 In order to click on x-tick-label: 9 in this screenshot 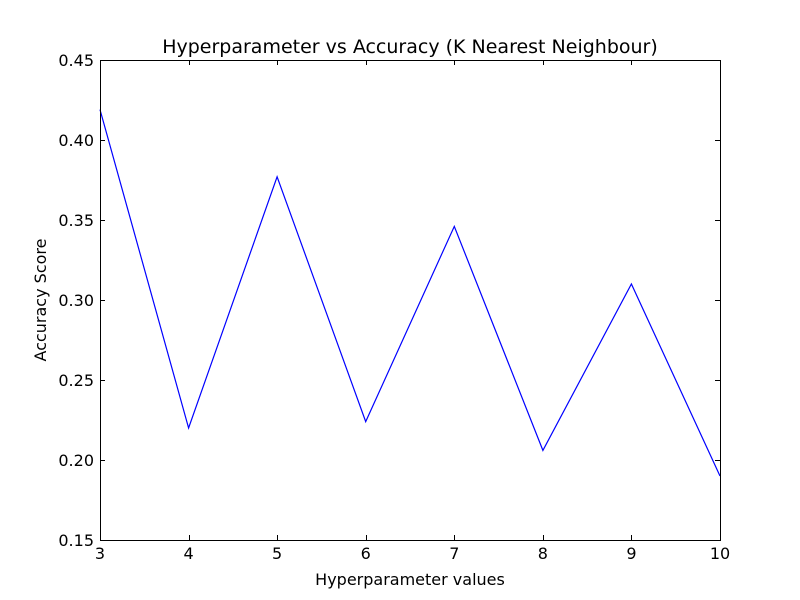, I will do `click(631, 553)`.